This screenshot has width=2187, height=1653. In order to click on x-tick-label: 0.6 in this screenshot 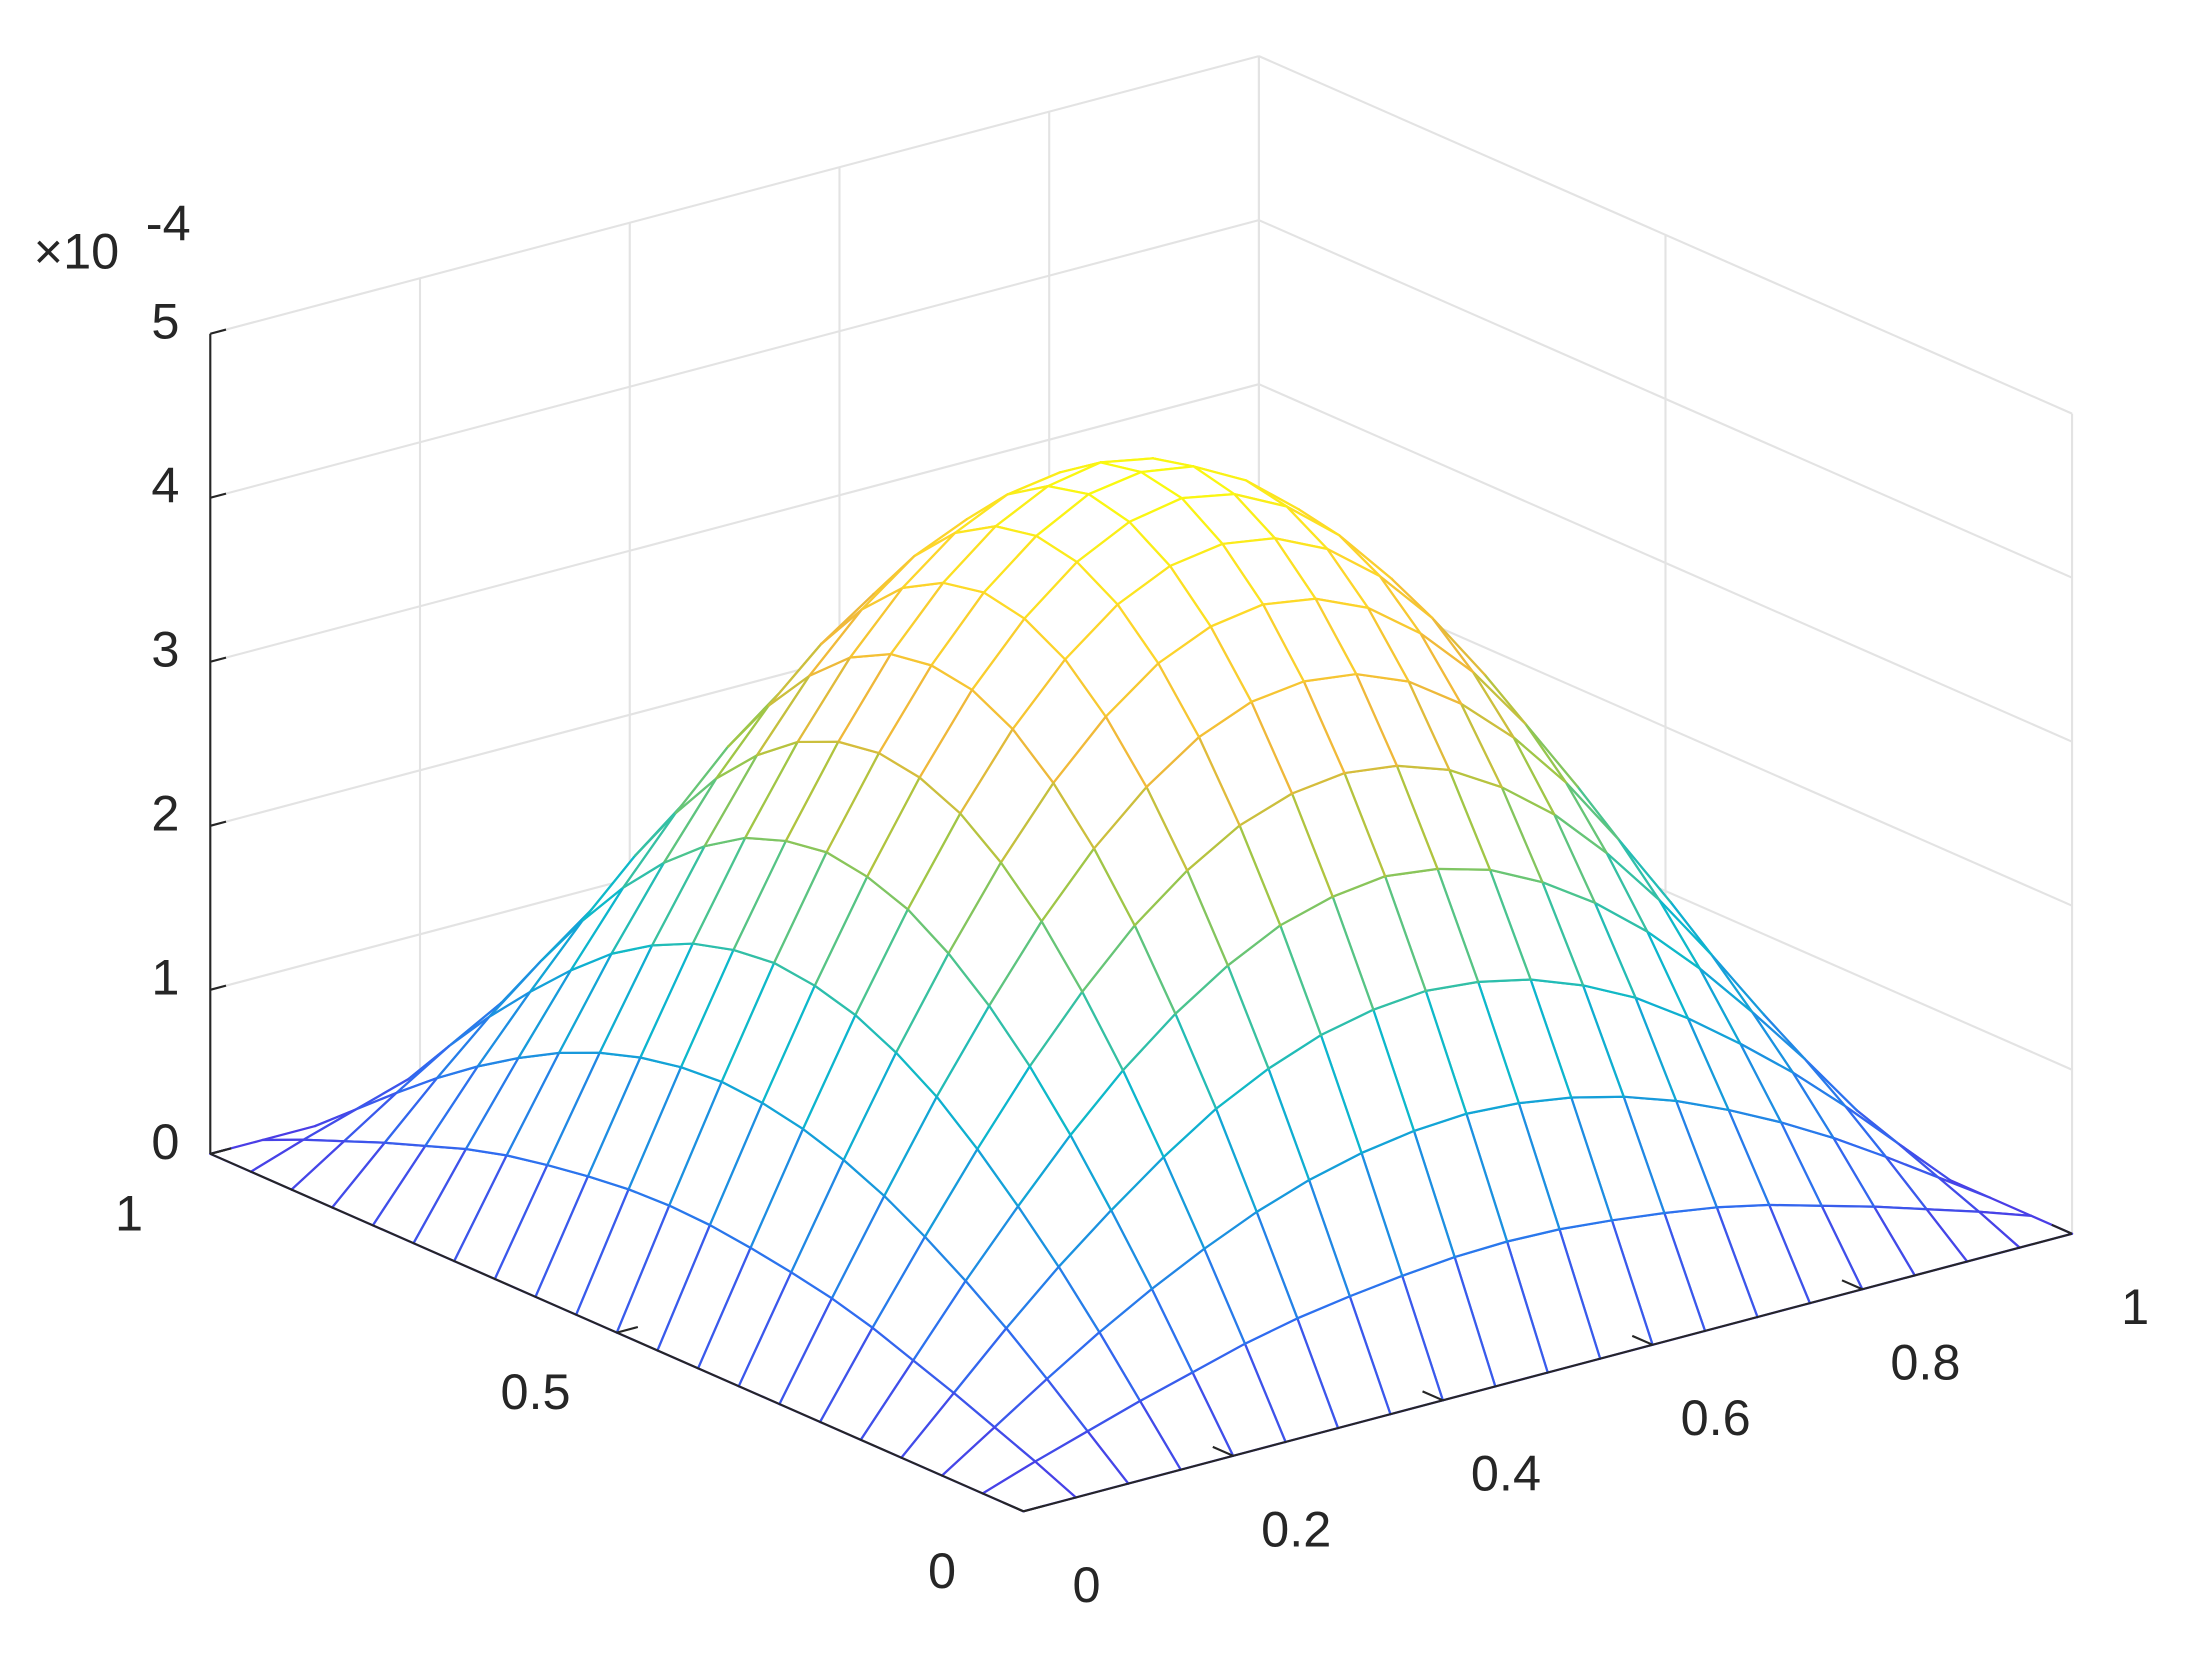, I will do `click(1716, 1417)`.